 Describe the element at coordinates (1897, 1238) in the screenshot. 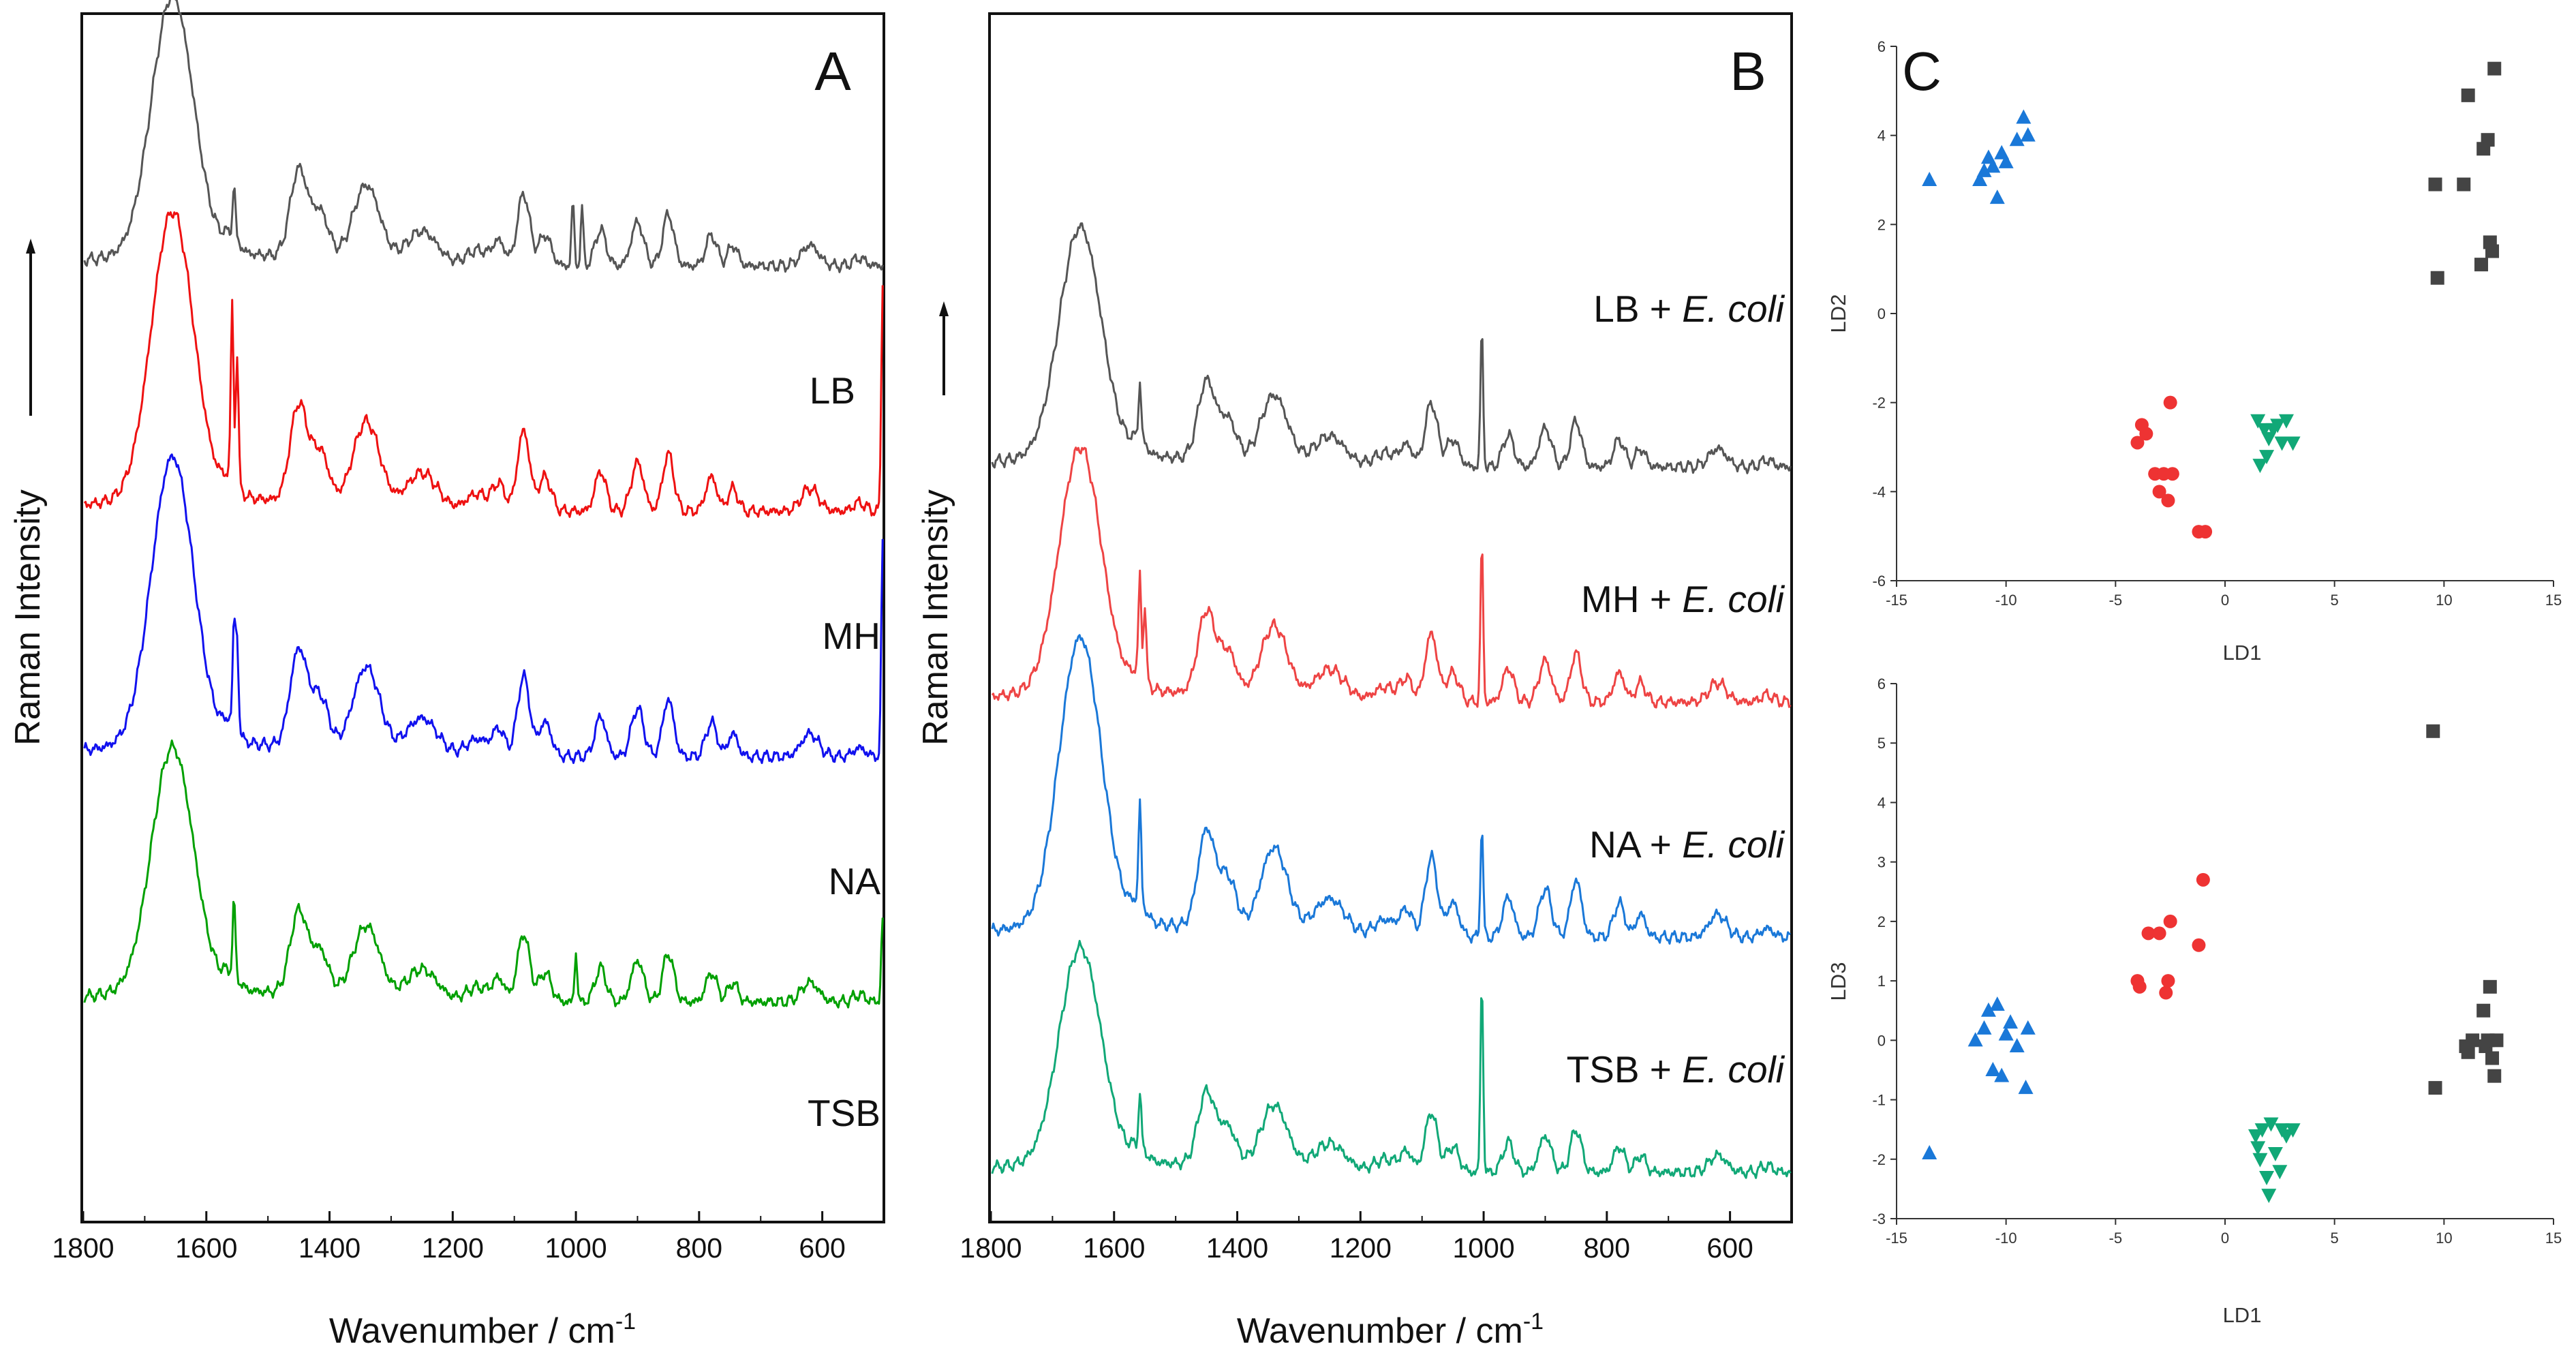

I see `x-tick-label: -15` at that location.